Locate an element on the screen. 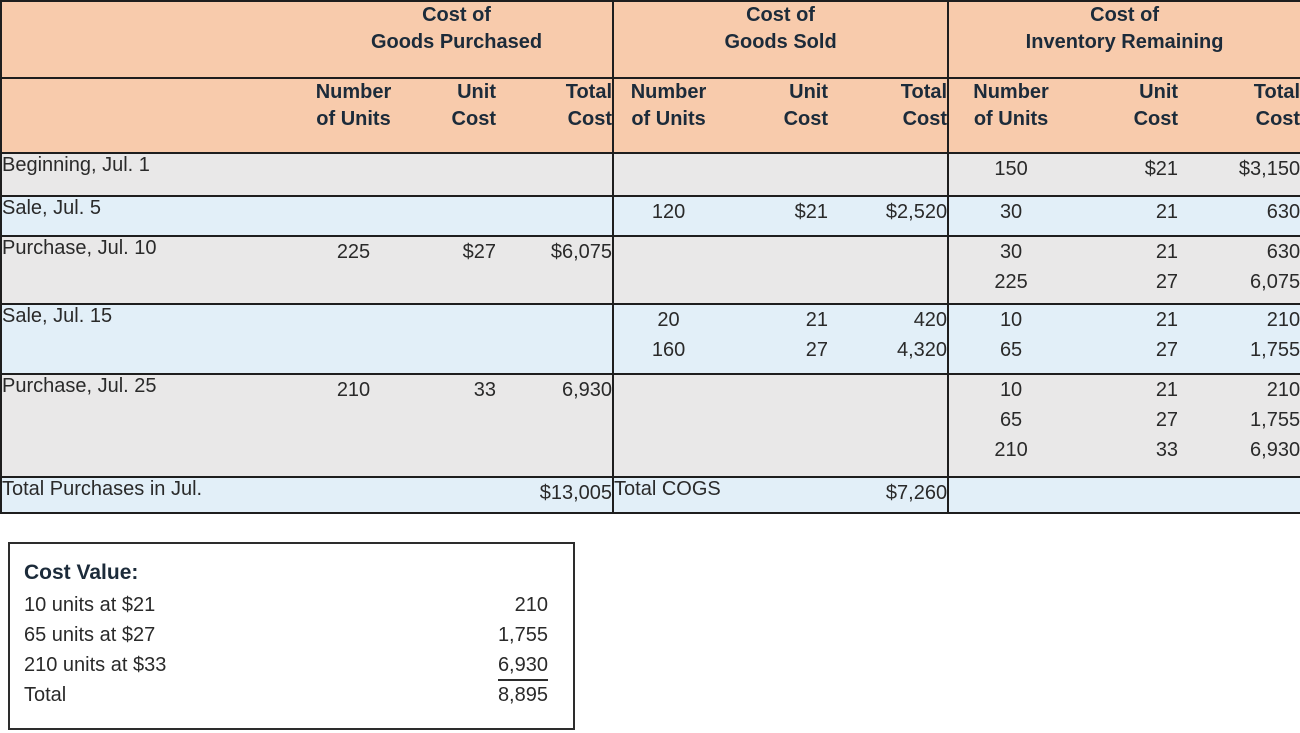  cost-line-label: 10 units at $21 is located at coordinates (90, 605).